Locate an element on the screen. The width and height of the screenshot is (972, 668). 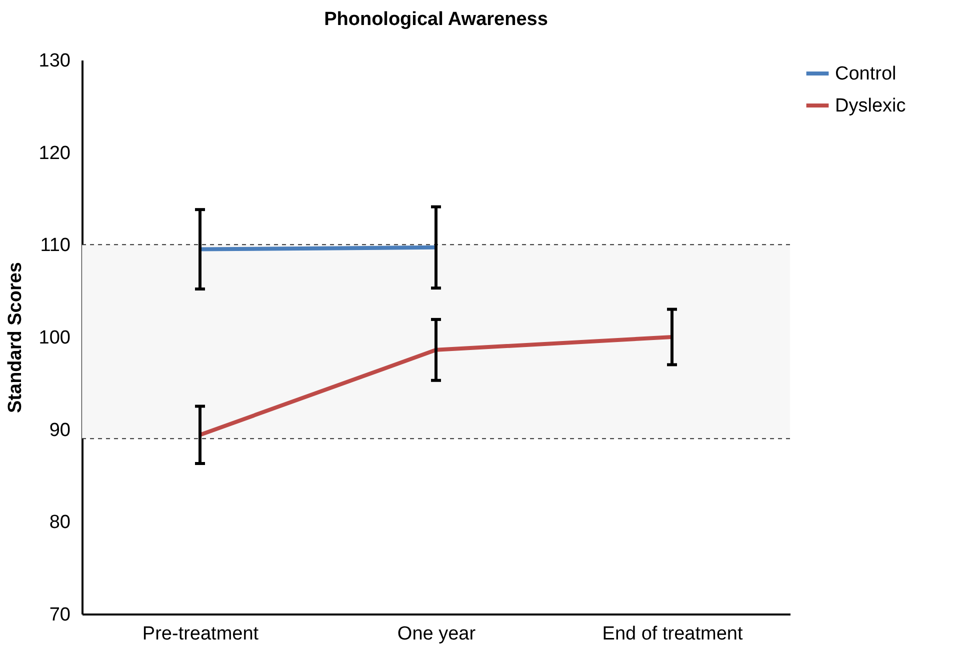
y-tick-label: 110 is located at coordinates (55, 245).